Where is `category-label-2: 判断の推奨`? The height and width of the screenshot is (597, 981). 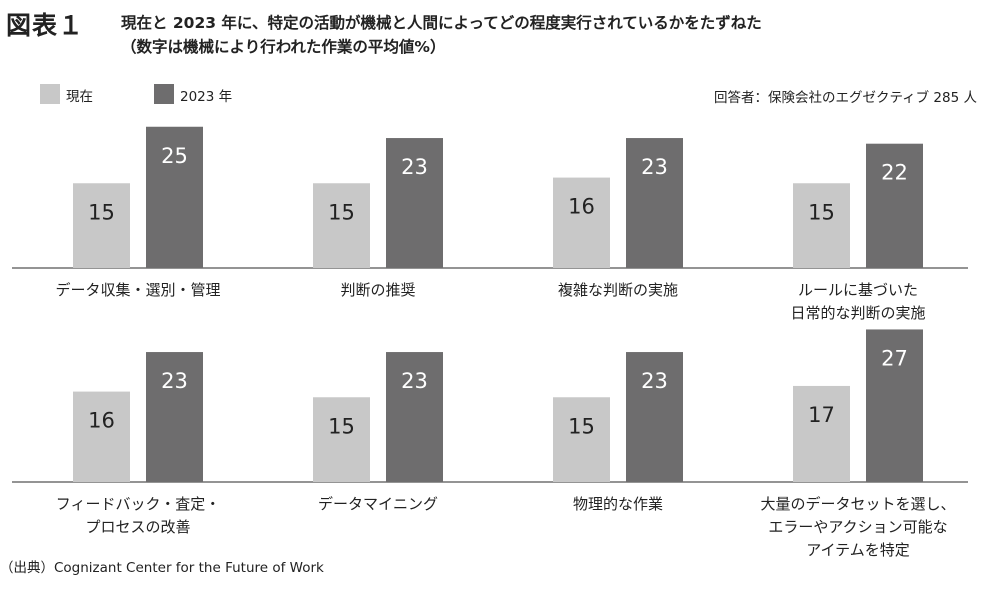 category-label-2: 判断の推奨 is located at coordinates (377, 290).